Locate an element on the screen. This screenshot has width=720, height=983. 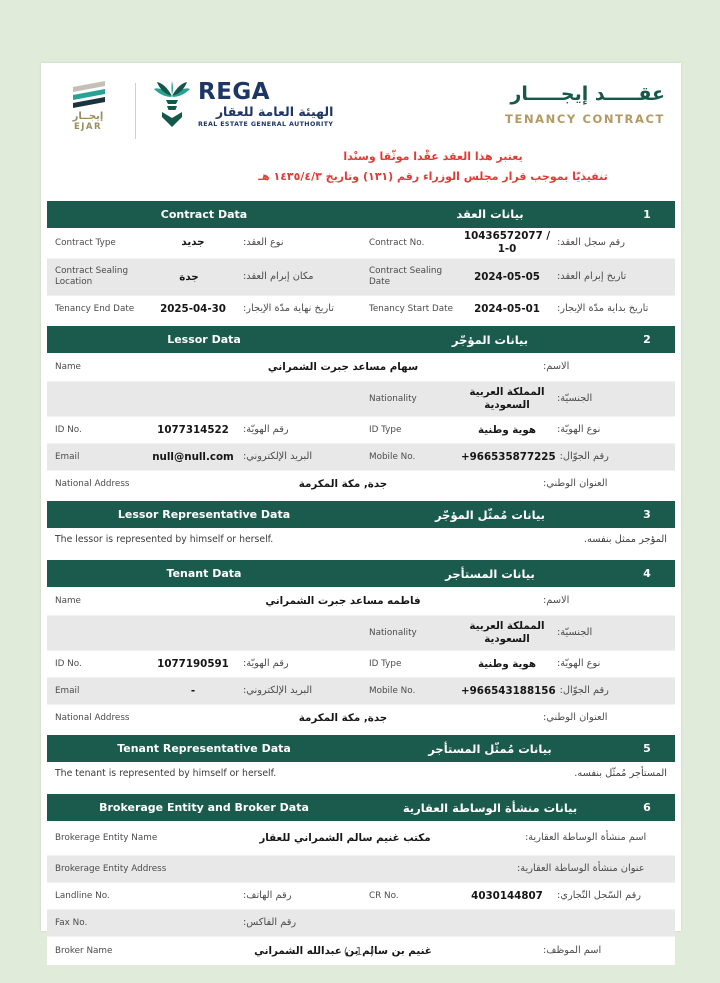
field-contract-type: Contract Type جديد نوع العقد: is located at coordinates (204, 242).